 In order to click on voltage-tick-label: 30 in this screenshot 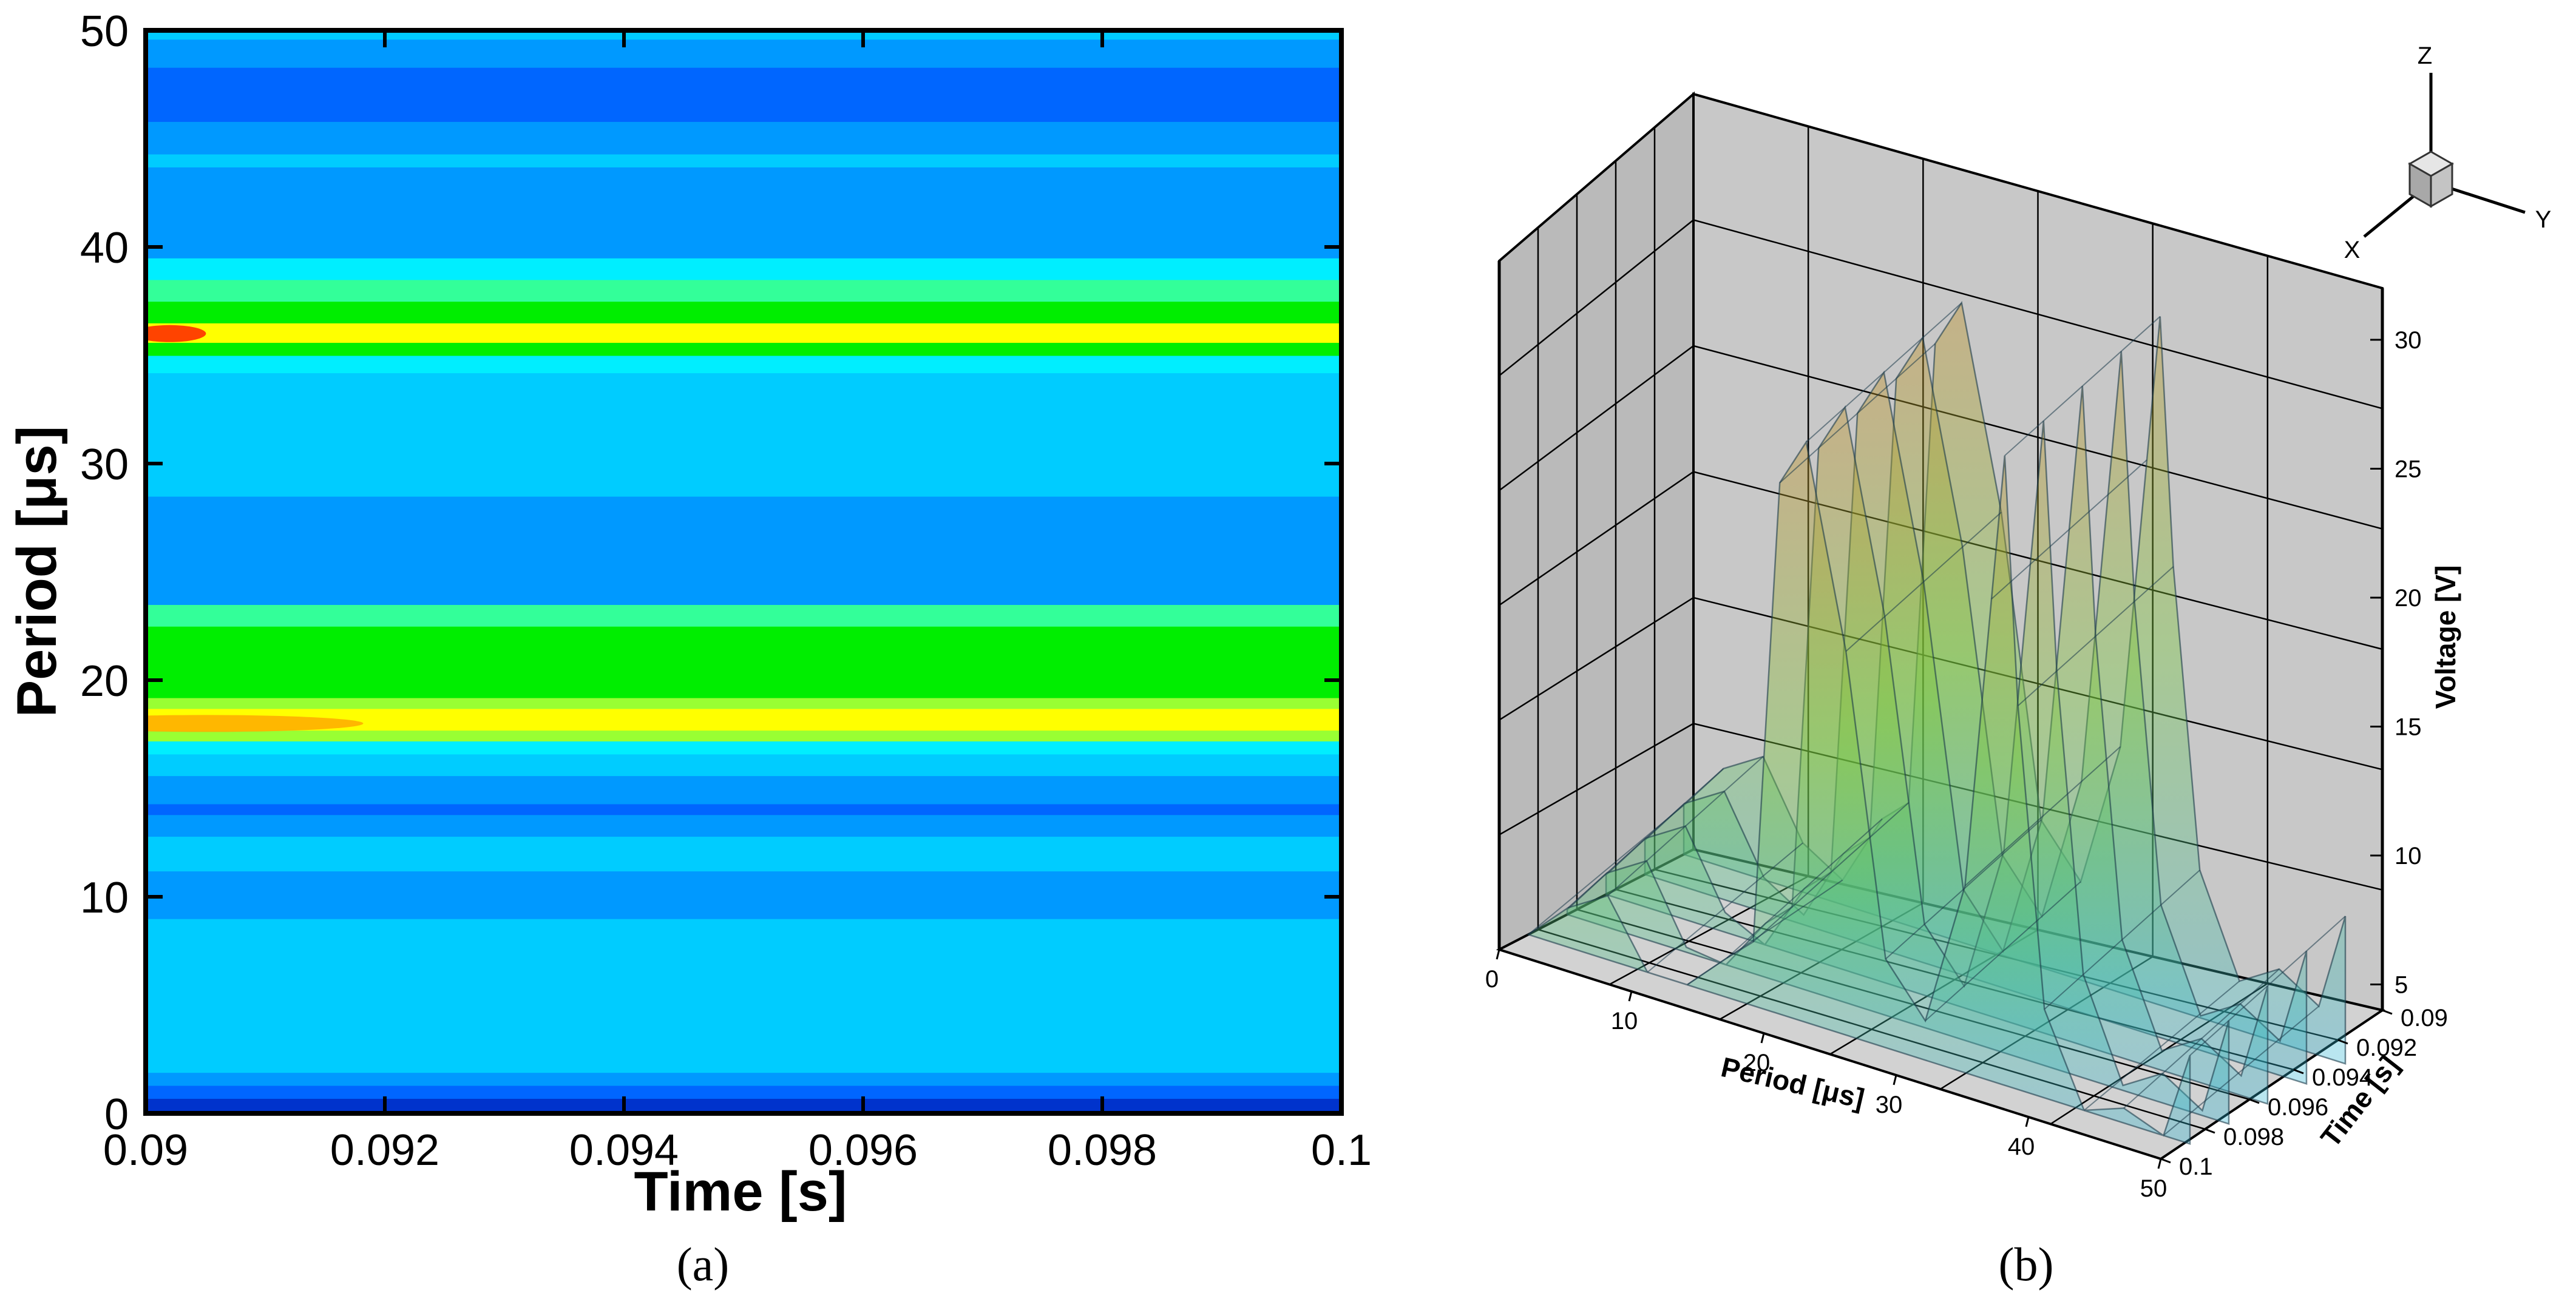, I will do `click(2408, 340)`.